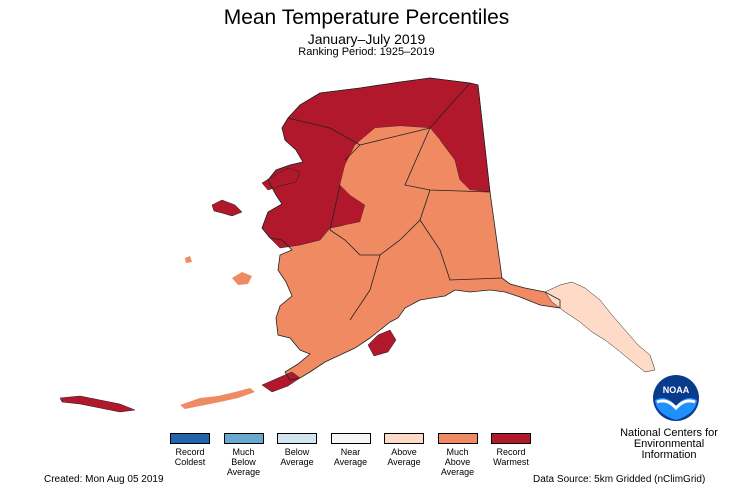 The width and height of the screenshot is (733, 488). Describe the element at coordinates (382, 343) in the screenshot. I see `island-kodiak` at that location.